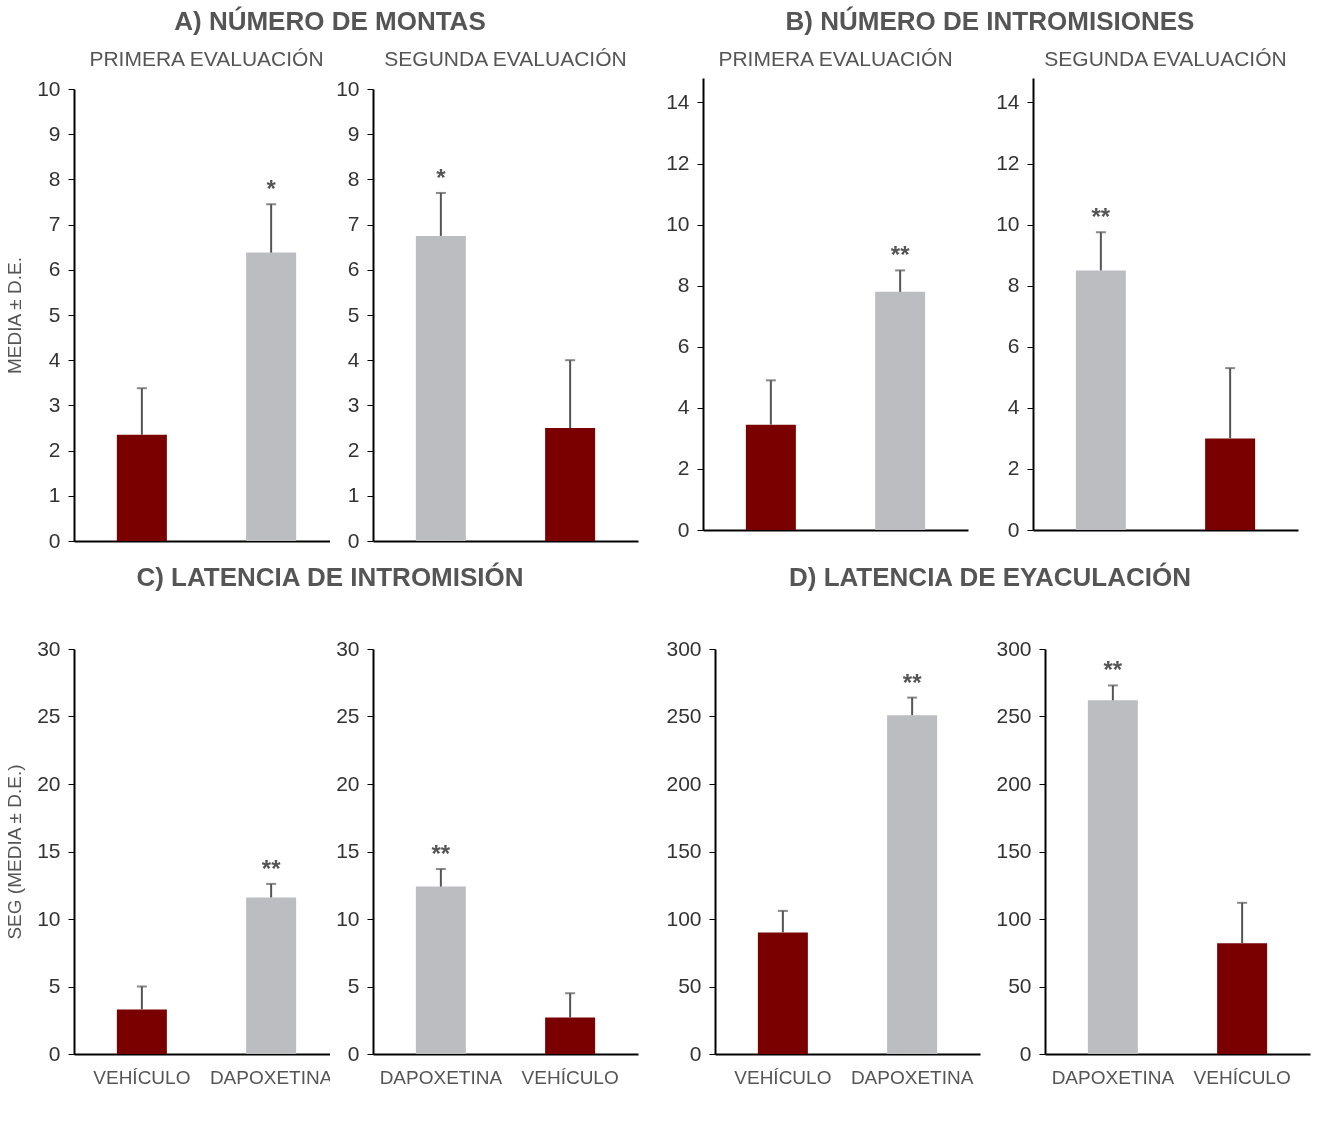  Describe the element at coordinates (330, 577) in the screenshot. I see `chart-title: C) LATENCIA DE INTROMISIÓN` at that location.